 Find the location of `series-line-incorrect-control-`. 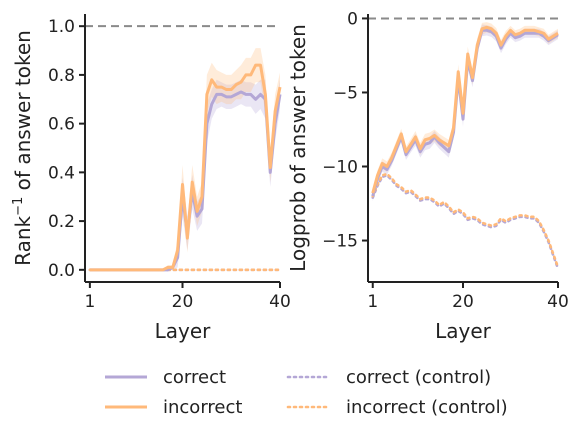

series-line-incorrect-control- is located at coordinates (465, 220).